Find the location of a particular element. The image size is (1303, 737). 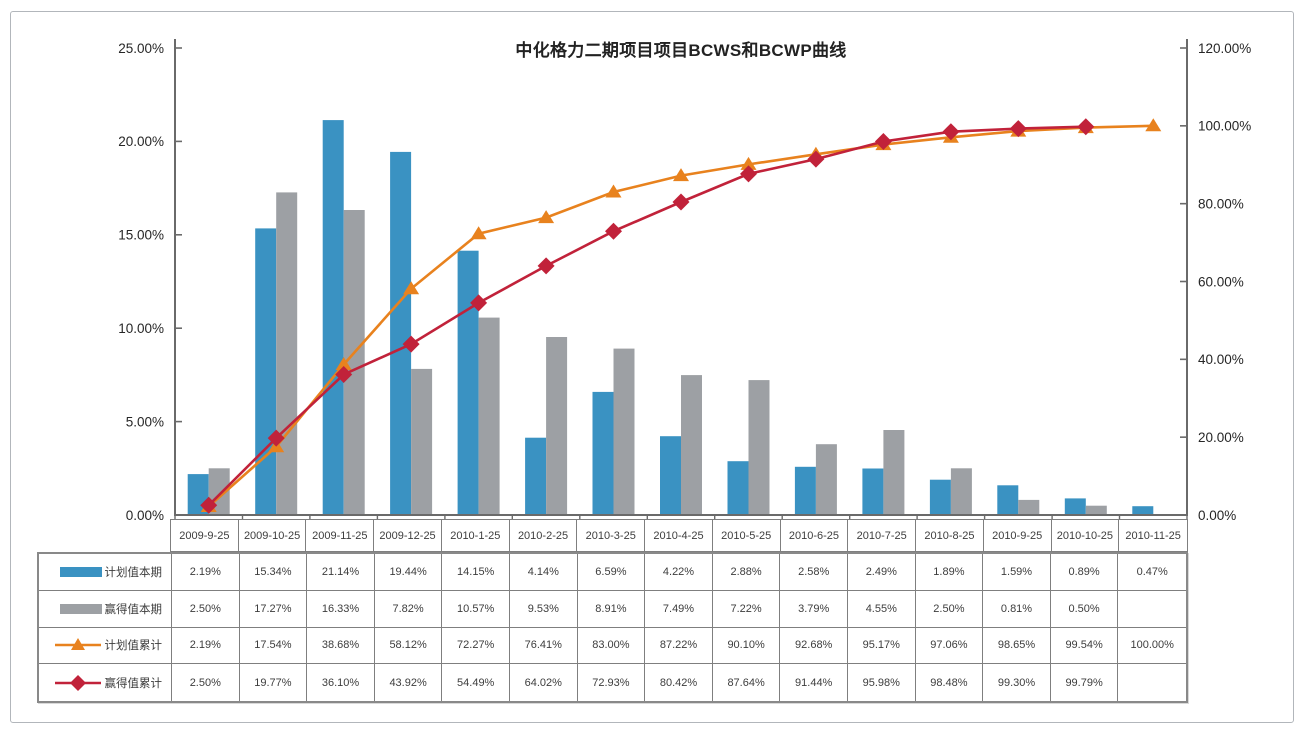

value-cell: 15.34% is located at coordinates (273, 572).